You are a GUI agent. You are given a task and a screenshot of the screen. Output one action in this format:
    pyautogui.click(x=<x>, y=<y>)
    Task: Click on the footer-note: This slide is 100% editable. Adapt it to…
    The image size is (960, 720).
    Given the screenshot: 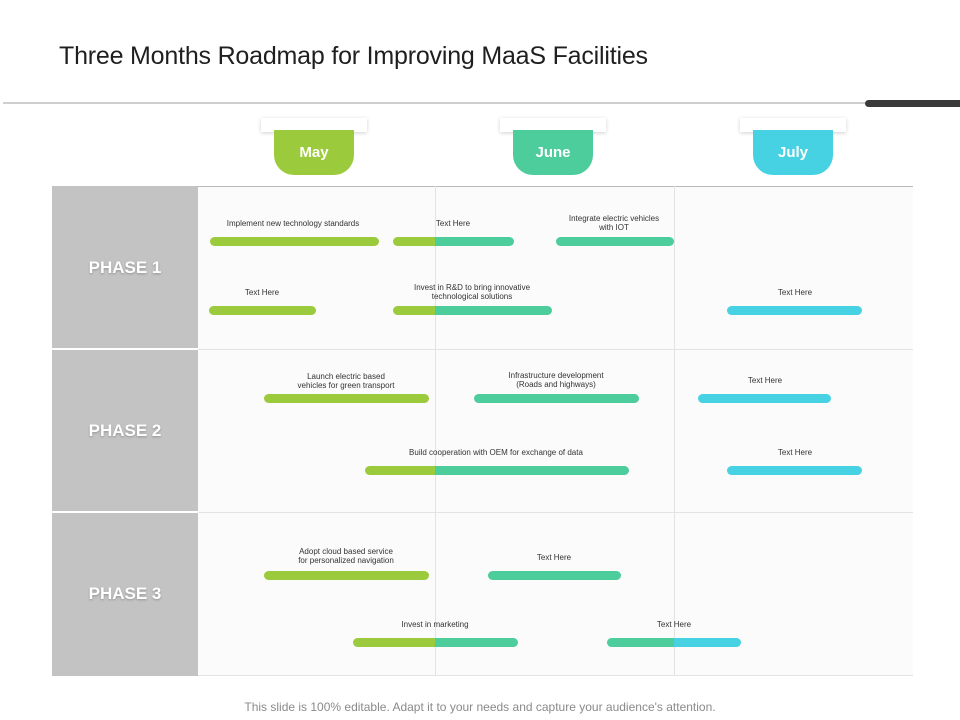 What is the action you would take?
    pyautogui.click(x=480, y=707)
    